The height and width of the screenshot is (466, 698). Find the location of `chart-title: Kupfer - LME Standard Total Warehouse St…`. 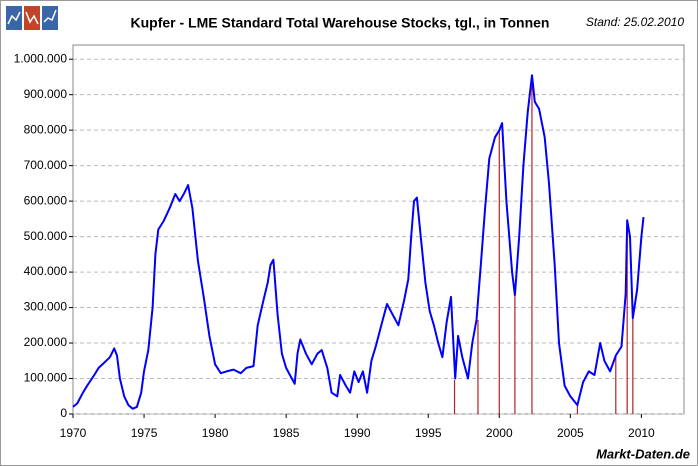

chart-title: Kupfer - LME Standard Total Warehouse St… is located at coordinates (340, 23).